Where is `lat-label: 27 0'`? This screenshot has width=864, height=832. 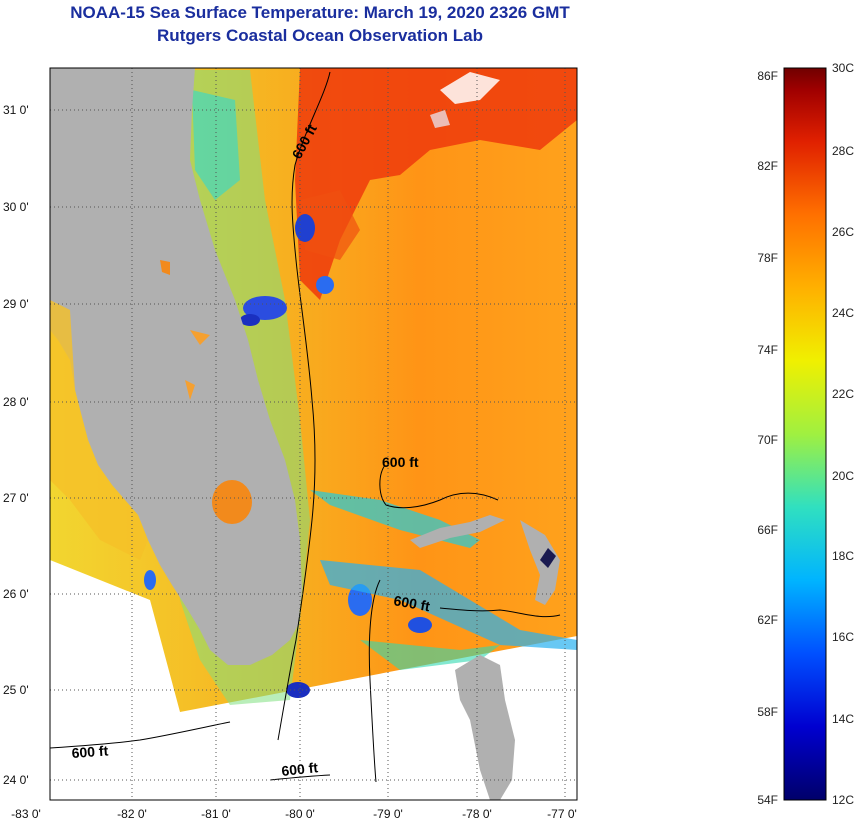
lat-label: 27 0' is located at coordinates (16, 498).